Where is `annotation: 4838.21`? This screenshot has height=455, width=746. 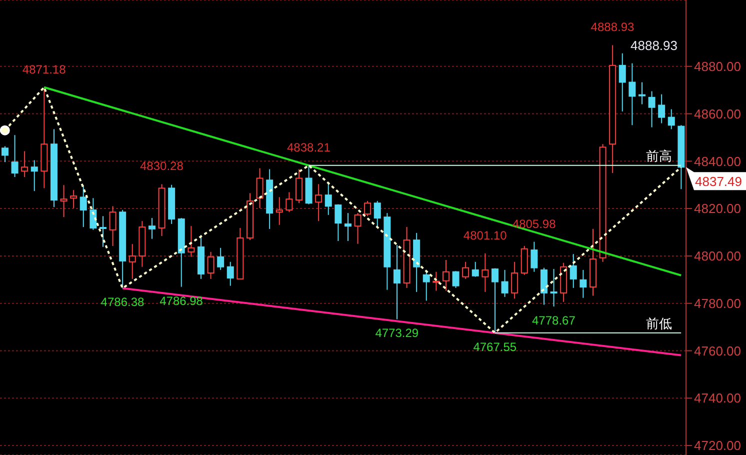 annotation: 4838.21 is located at coordinates (309, 147).